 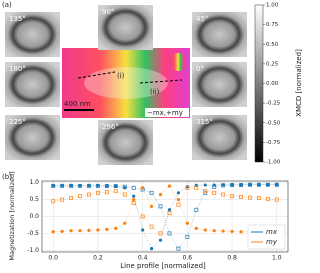 I want to click on domain, so click(x=126, y=83).